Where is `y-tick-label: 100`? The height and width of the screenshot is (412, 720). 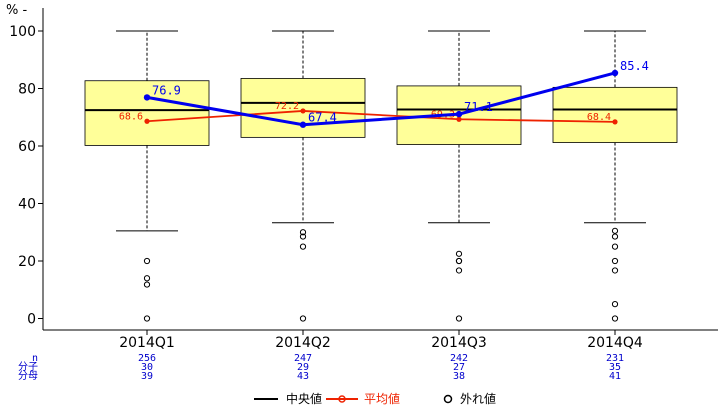 y-tick-label: 100 is located at coordinates (22, 32).